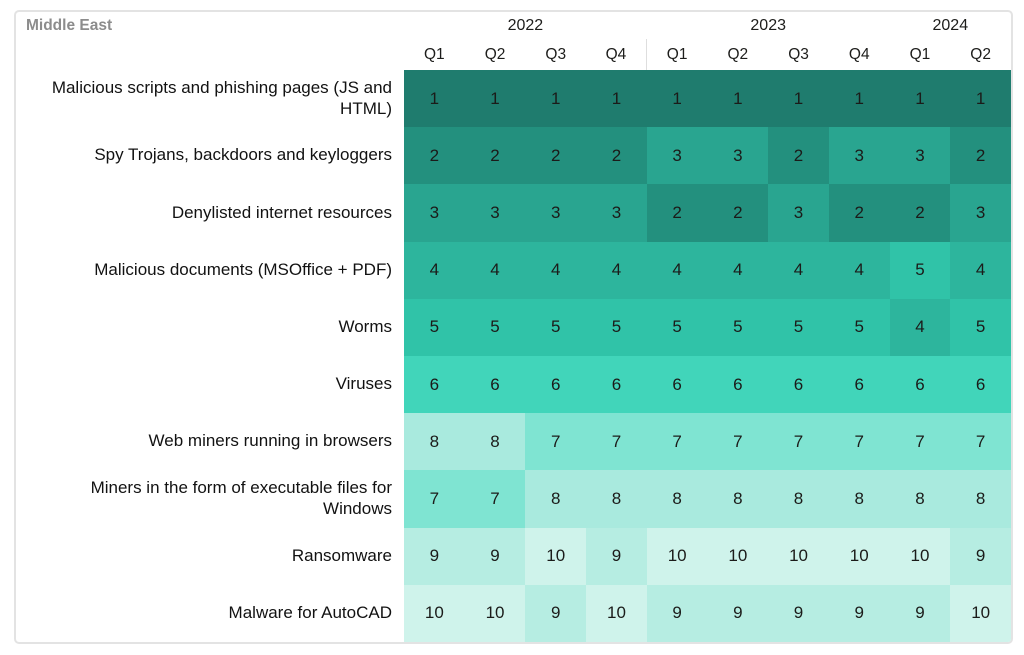 This screenshot has height=655, width=1024. I want to click on row-label: Viruses, so click(210, 384).